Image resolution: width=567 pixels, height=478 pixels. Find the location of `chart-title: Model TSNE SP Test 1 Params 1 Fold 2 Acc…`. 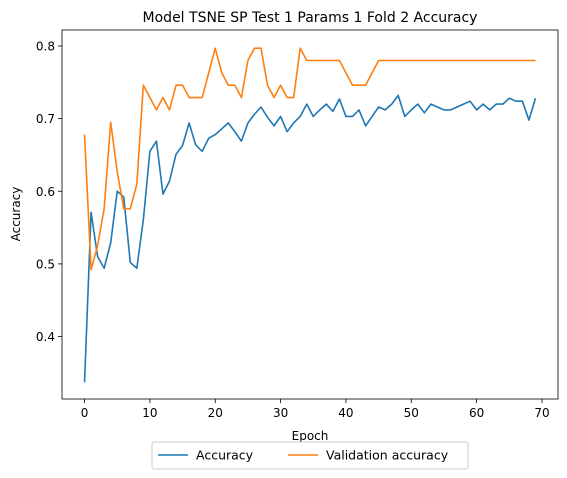

chart-title: Model TSNE SP Test 1 Params 1 Fold 2 Acc… is located at coordinates (310, 18).